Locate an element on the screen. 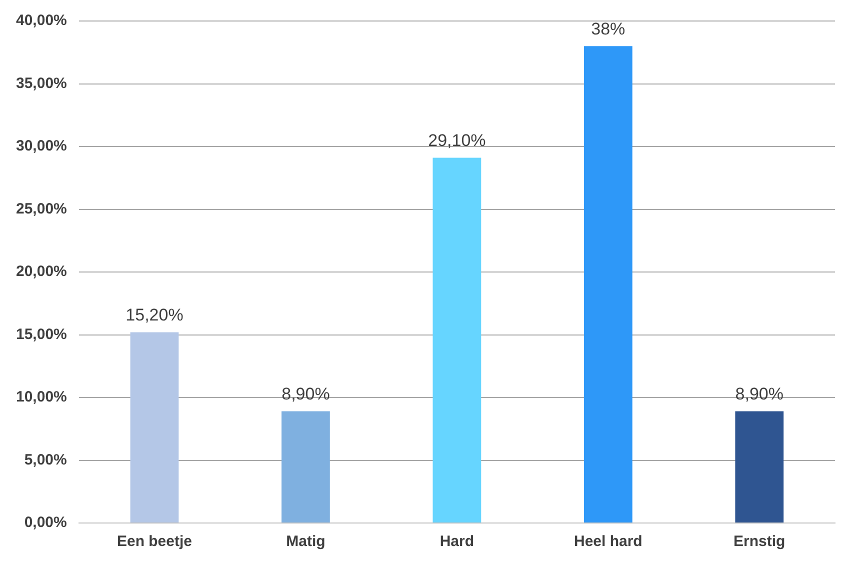 This screenshot has width=845, height=567. y-tick-label: 0,00% is located at coordinates (45, 523).